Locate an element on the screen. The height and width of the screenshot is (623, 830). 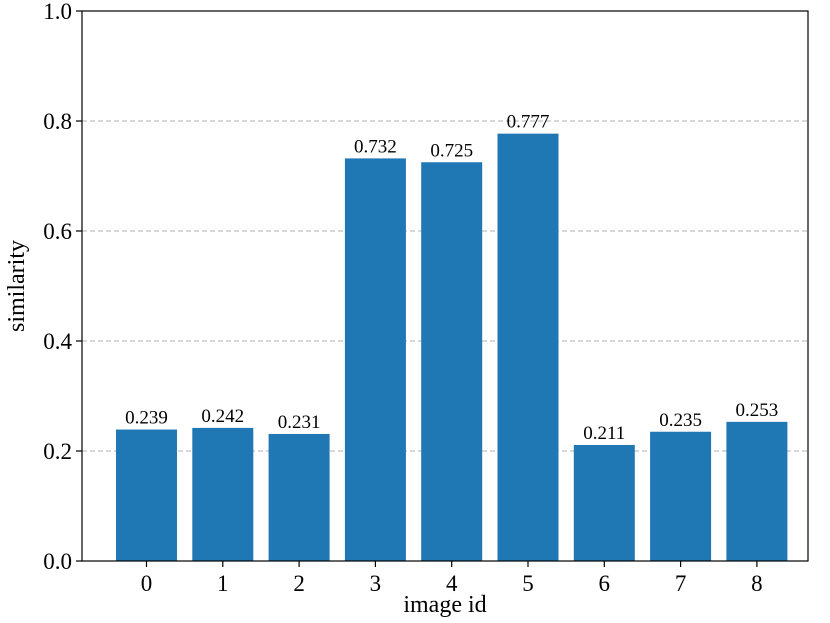
x-tick-label: 1 is located at coordinates (223, 583).